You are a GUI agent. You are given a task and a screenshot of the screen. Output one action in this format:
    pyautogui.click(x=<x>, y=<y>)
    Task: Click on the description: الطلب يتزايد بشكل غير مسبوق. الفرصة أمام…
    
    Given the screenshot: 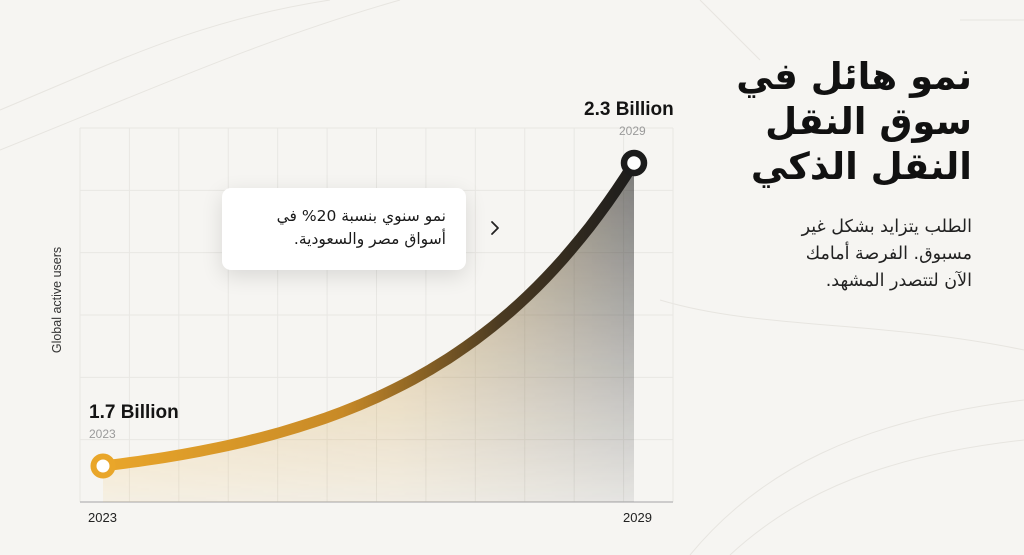 What is the action you would take?
    pyautogui.click(x=847, y=254)
    